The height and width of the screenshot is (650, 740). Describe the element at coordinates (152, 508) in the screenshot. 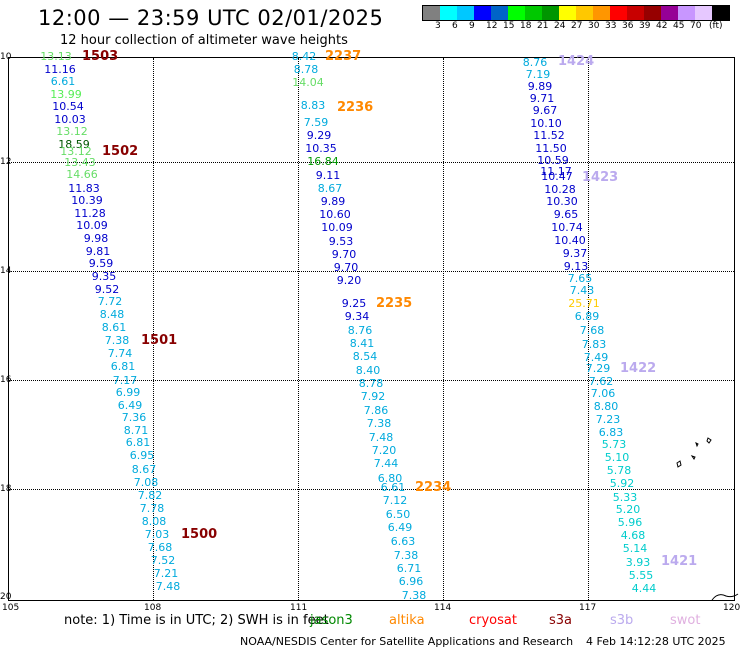

I see `wave-height-value: 7.78` at that location.